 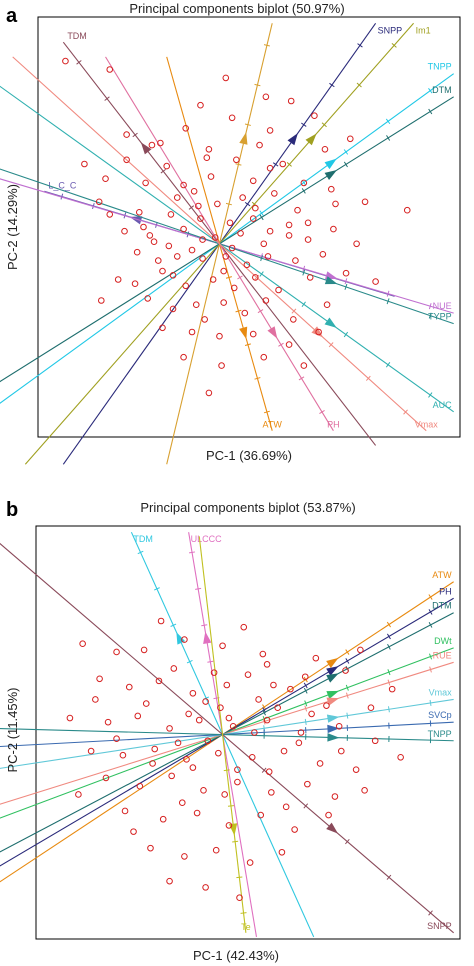 I want to click on panel-b-vector-label-4: DTM, so click(x=442, y=606).